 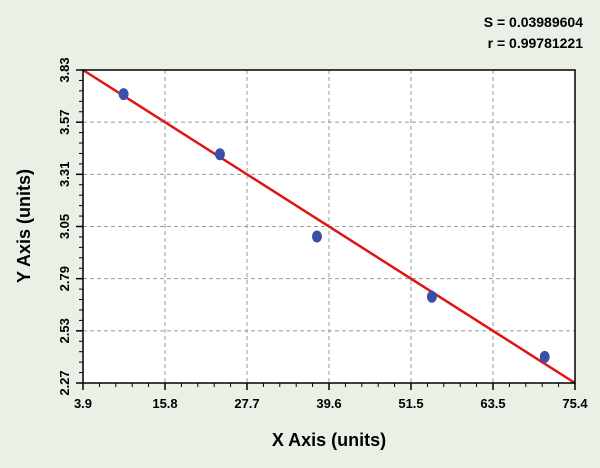 I want to click on y-axis-title: Y Axis (units), so click(x=24, y=226).